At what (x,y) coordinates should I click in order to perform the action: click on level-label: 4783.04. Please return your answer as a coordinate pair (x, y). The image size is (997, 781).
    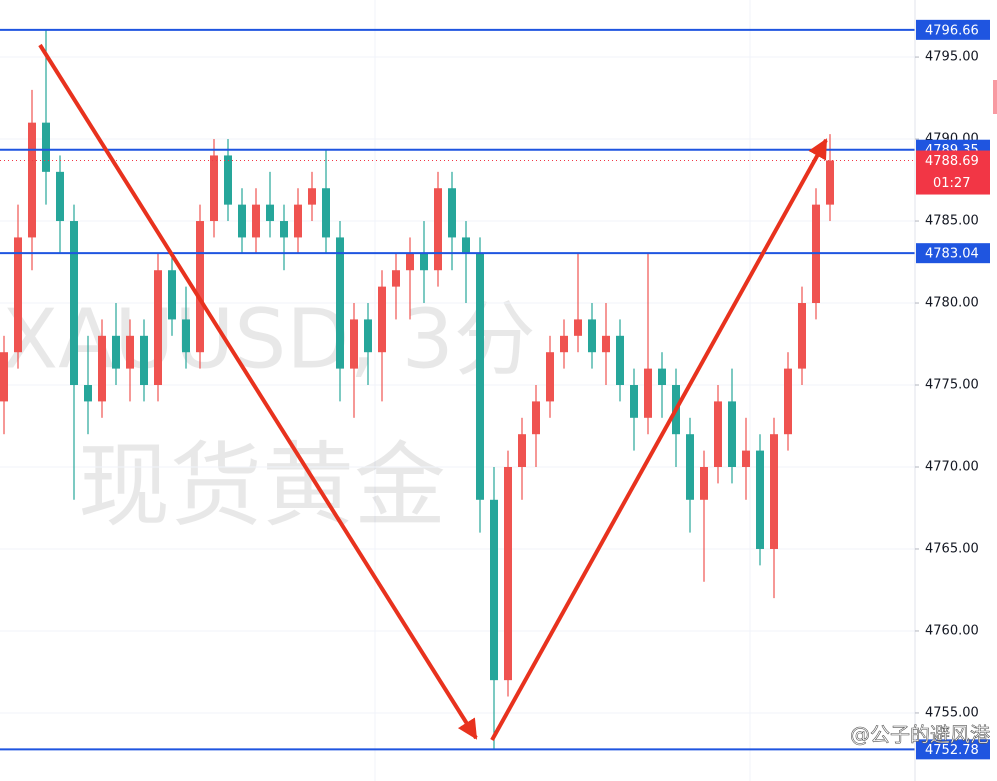
    Looking at the image, I should click on (952, 254).